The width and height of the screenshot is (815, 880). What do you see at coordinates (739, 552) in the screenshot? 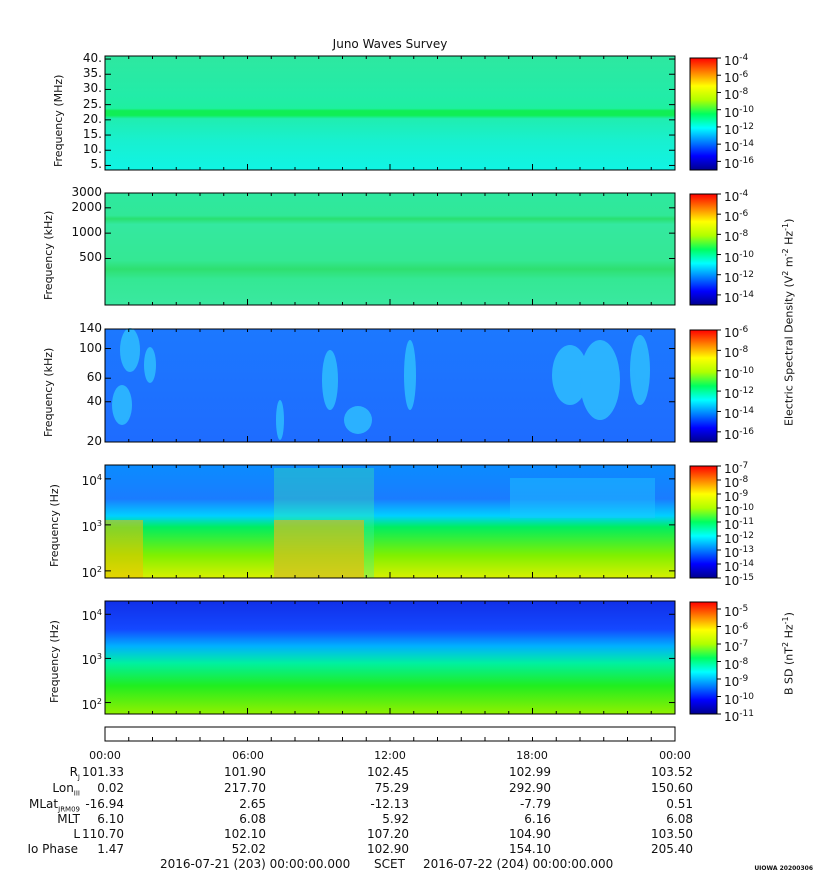
I see `colorbar-4-tick-label: 10⁻¹³` at bounding box center [739, 552].